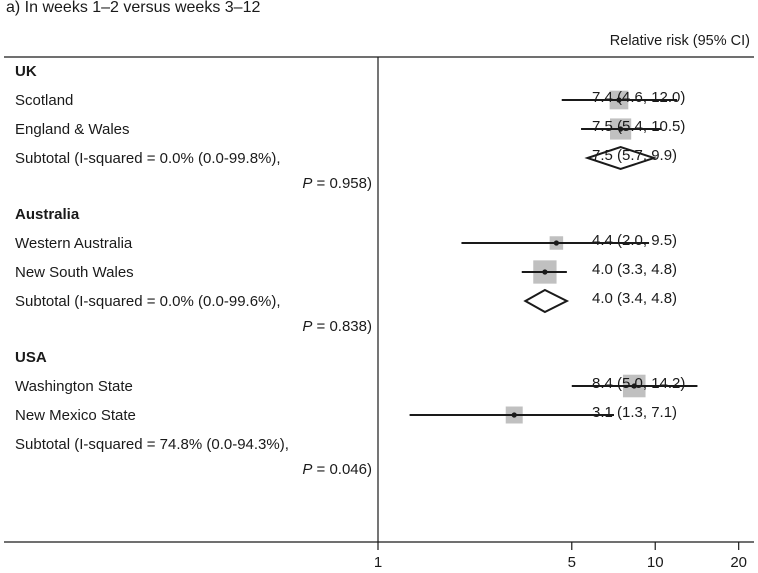 The width and height of the screenshot is (758, 573). I want to click on effect-estimate-text: 4.0 (3.3, 4.8), so click(634, 269).